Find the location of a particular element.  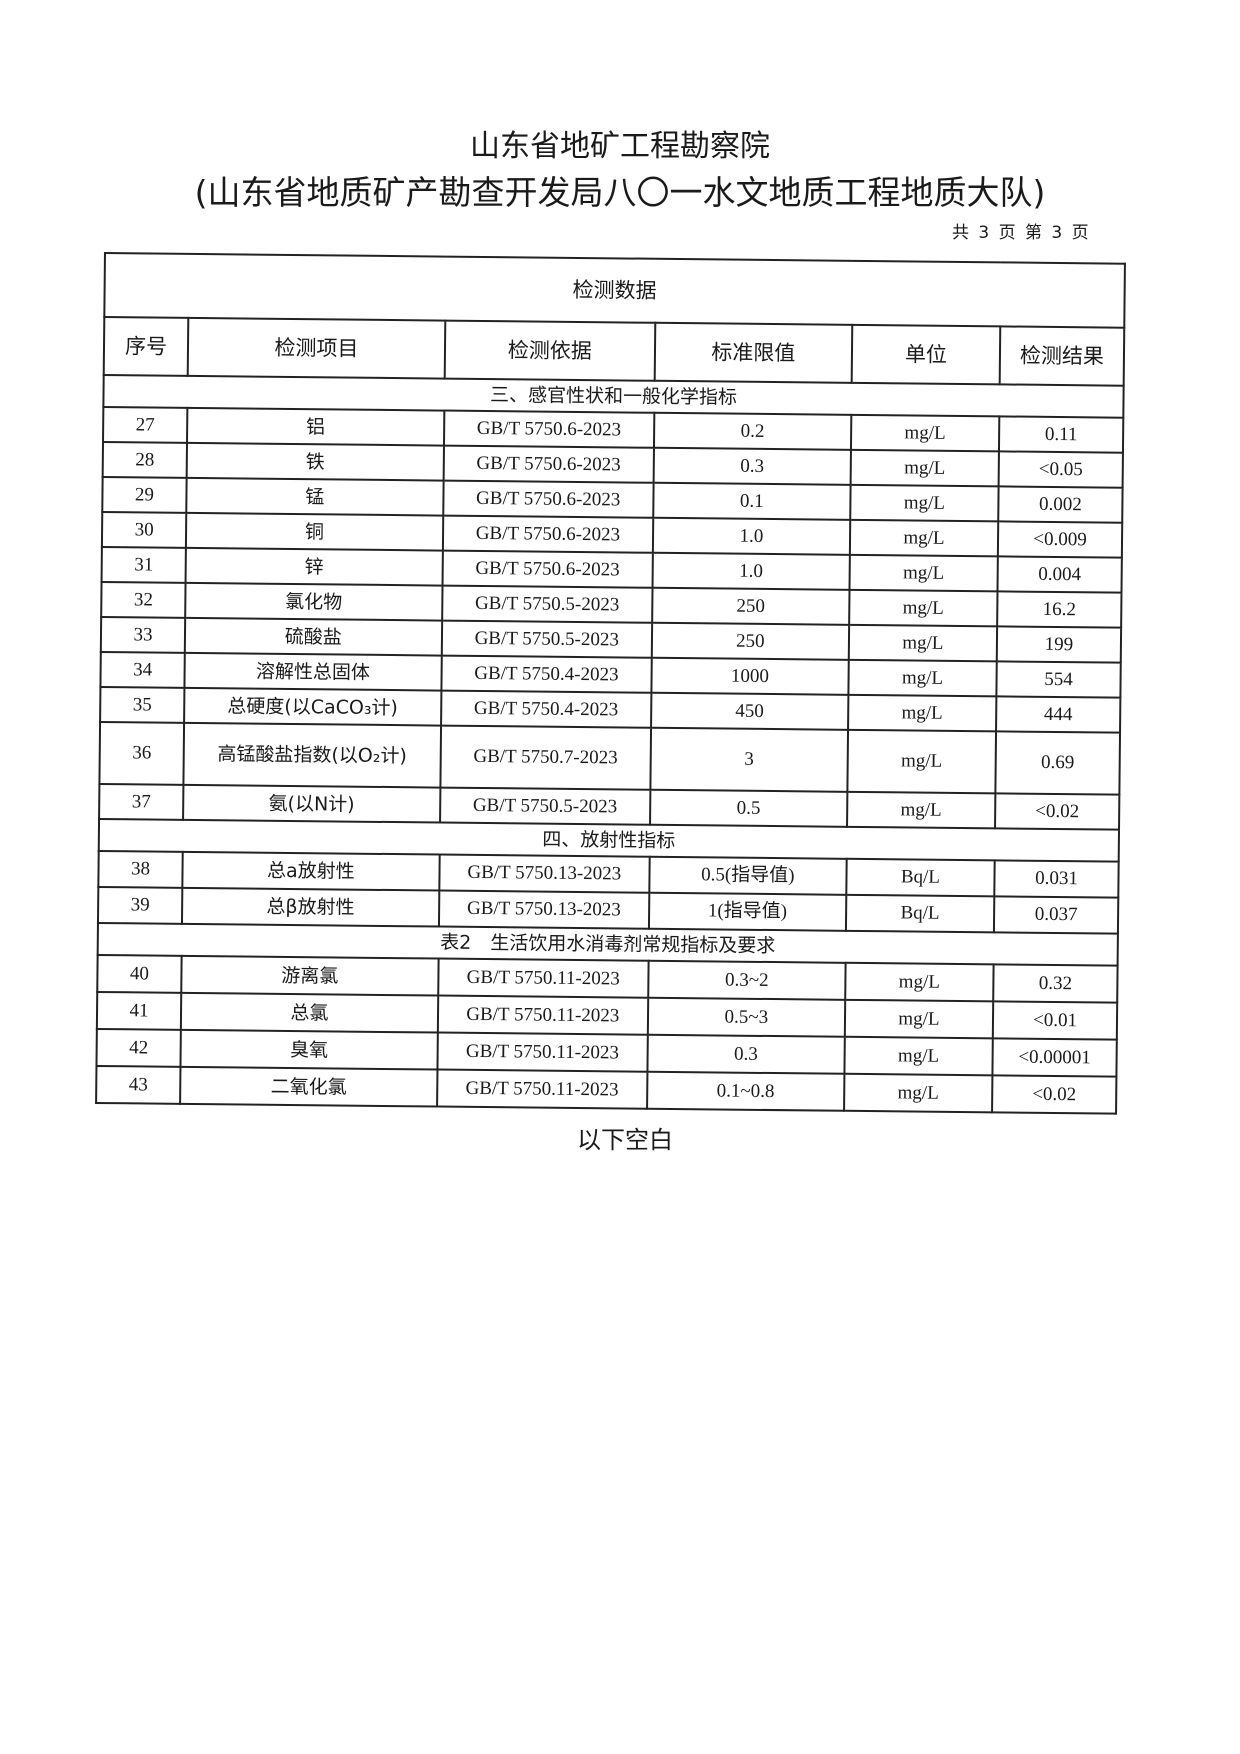

test-item: 锰 is located at coordinates (315, 496).